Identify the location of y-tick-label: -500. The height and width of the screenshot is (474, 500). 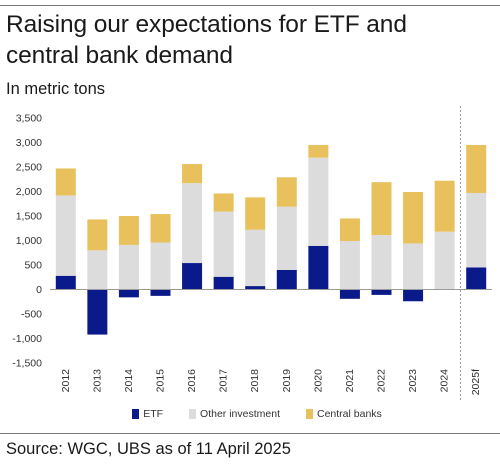
(31, 315).